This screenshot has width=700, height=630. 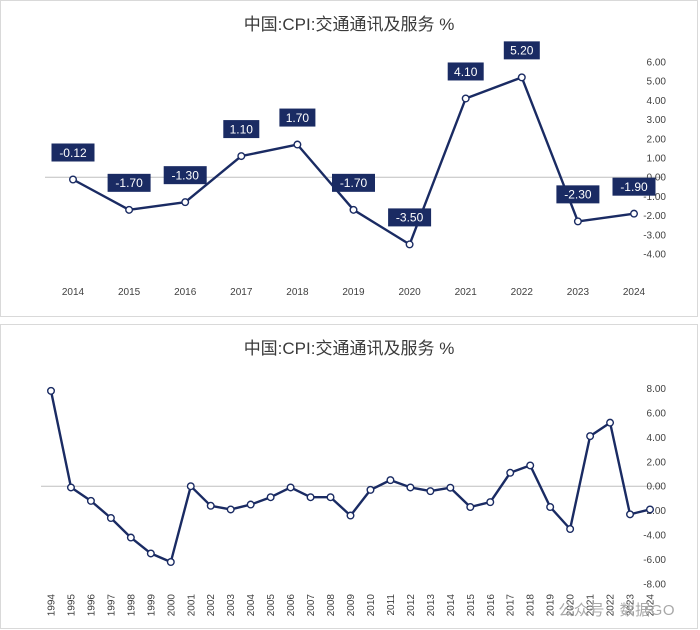 What do you see at coordinates (131, 605) in the screenshot?
I see `x-tick-label: 1998` at bounding box center [131, 605].